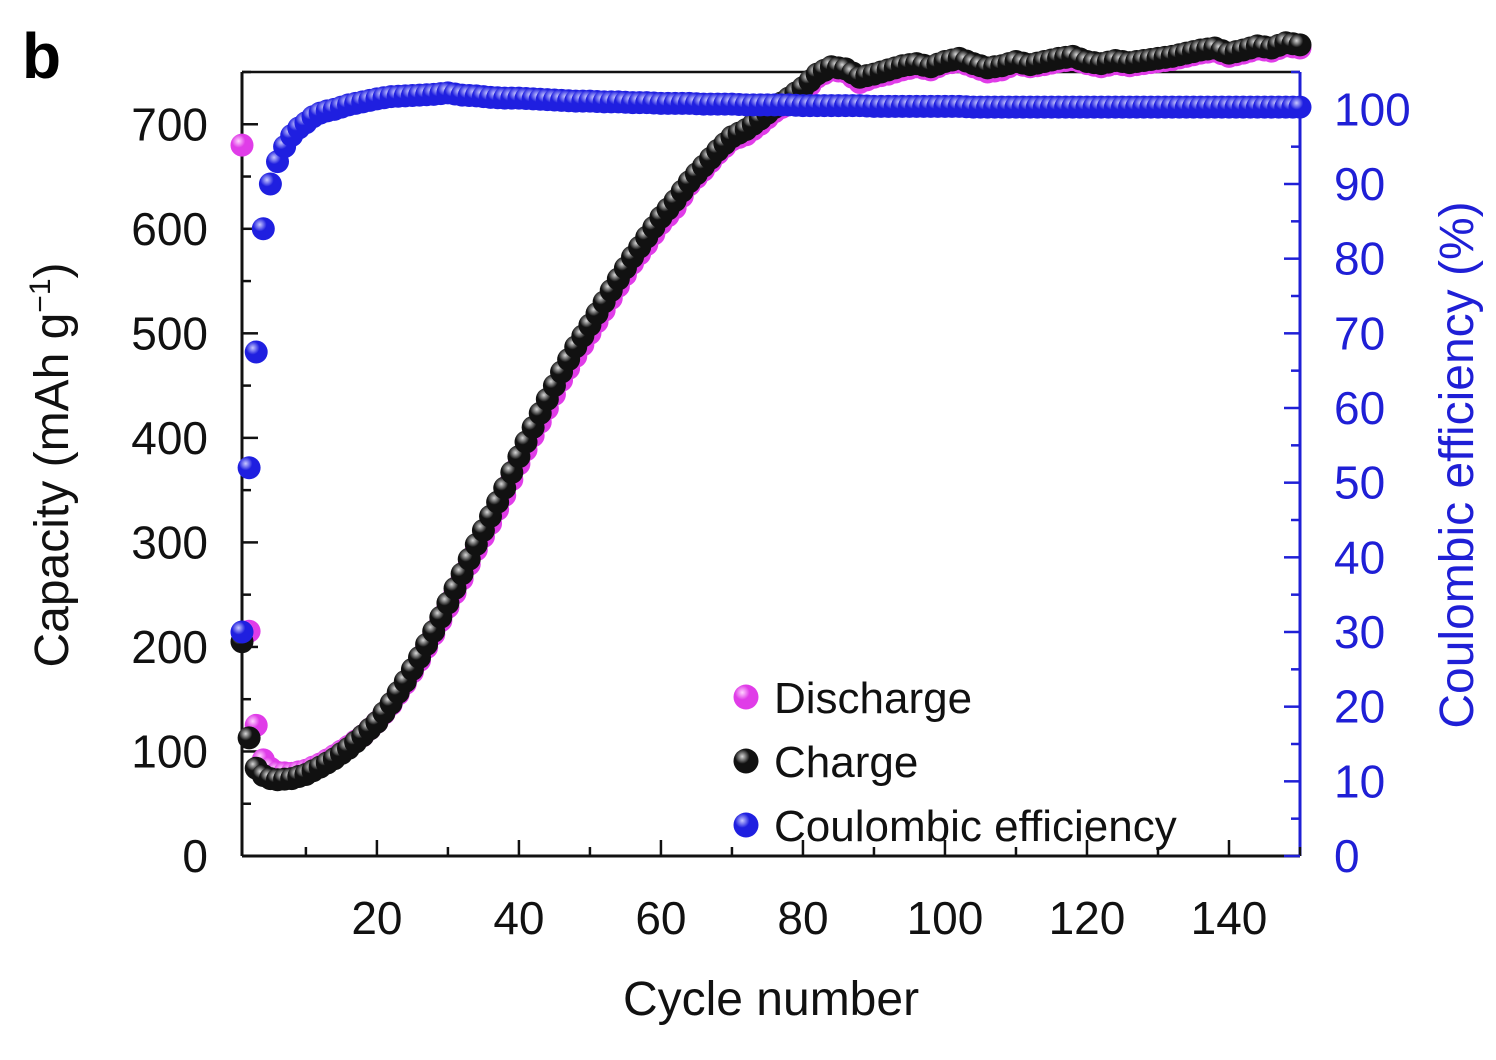  I want to click on y-axis-left-label-close: ), so click(52, 271).